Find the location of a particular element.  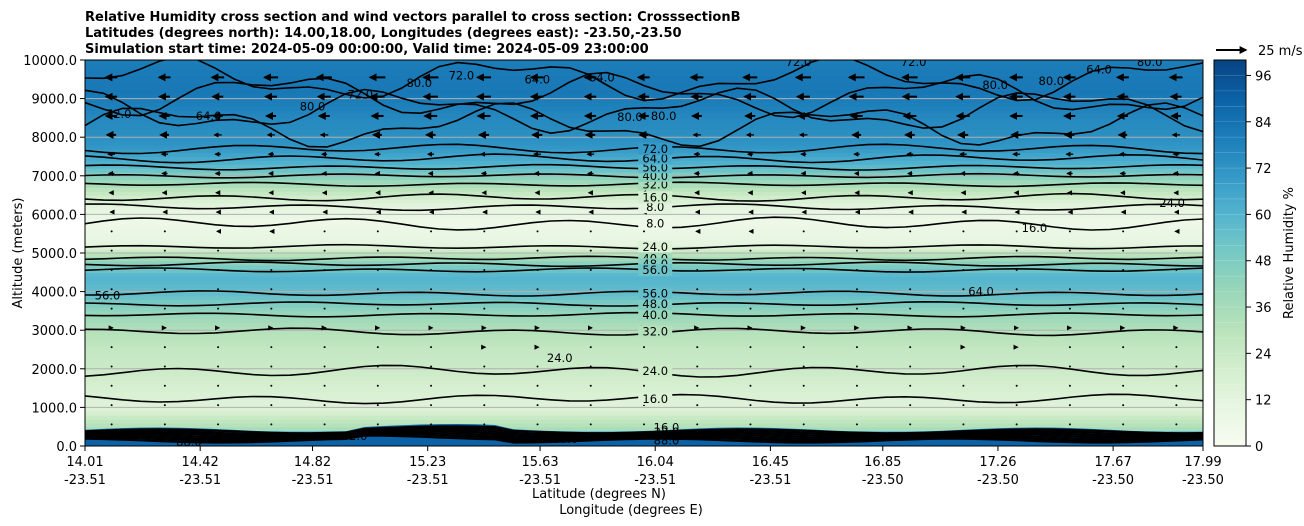

contour-label: 56.0 is located at coordinates (655, 270).